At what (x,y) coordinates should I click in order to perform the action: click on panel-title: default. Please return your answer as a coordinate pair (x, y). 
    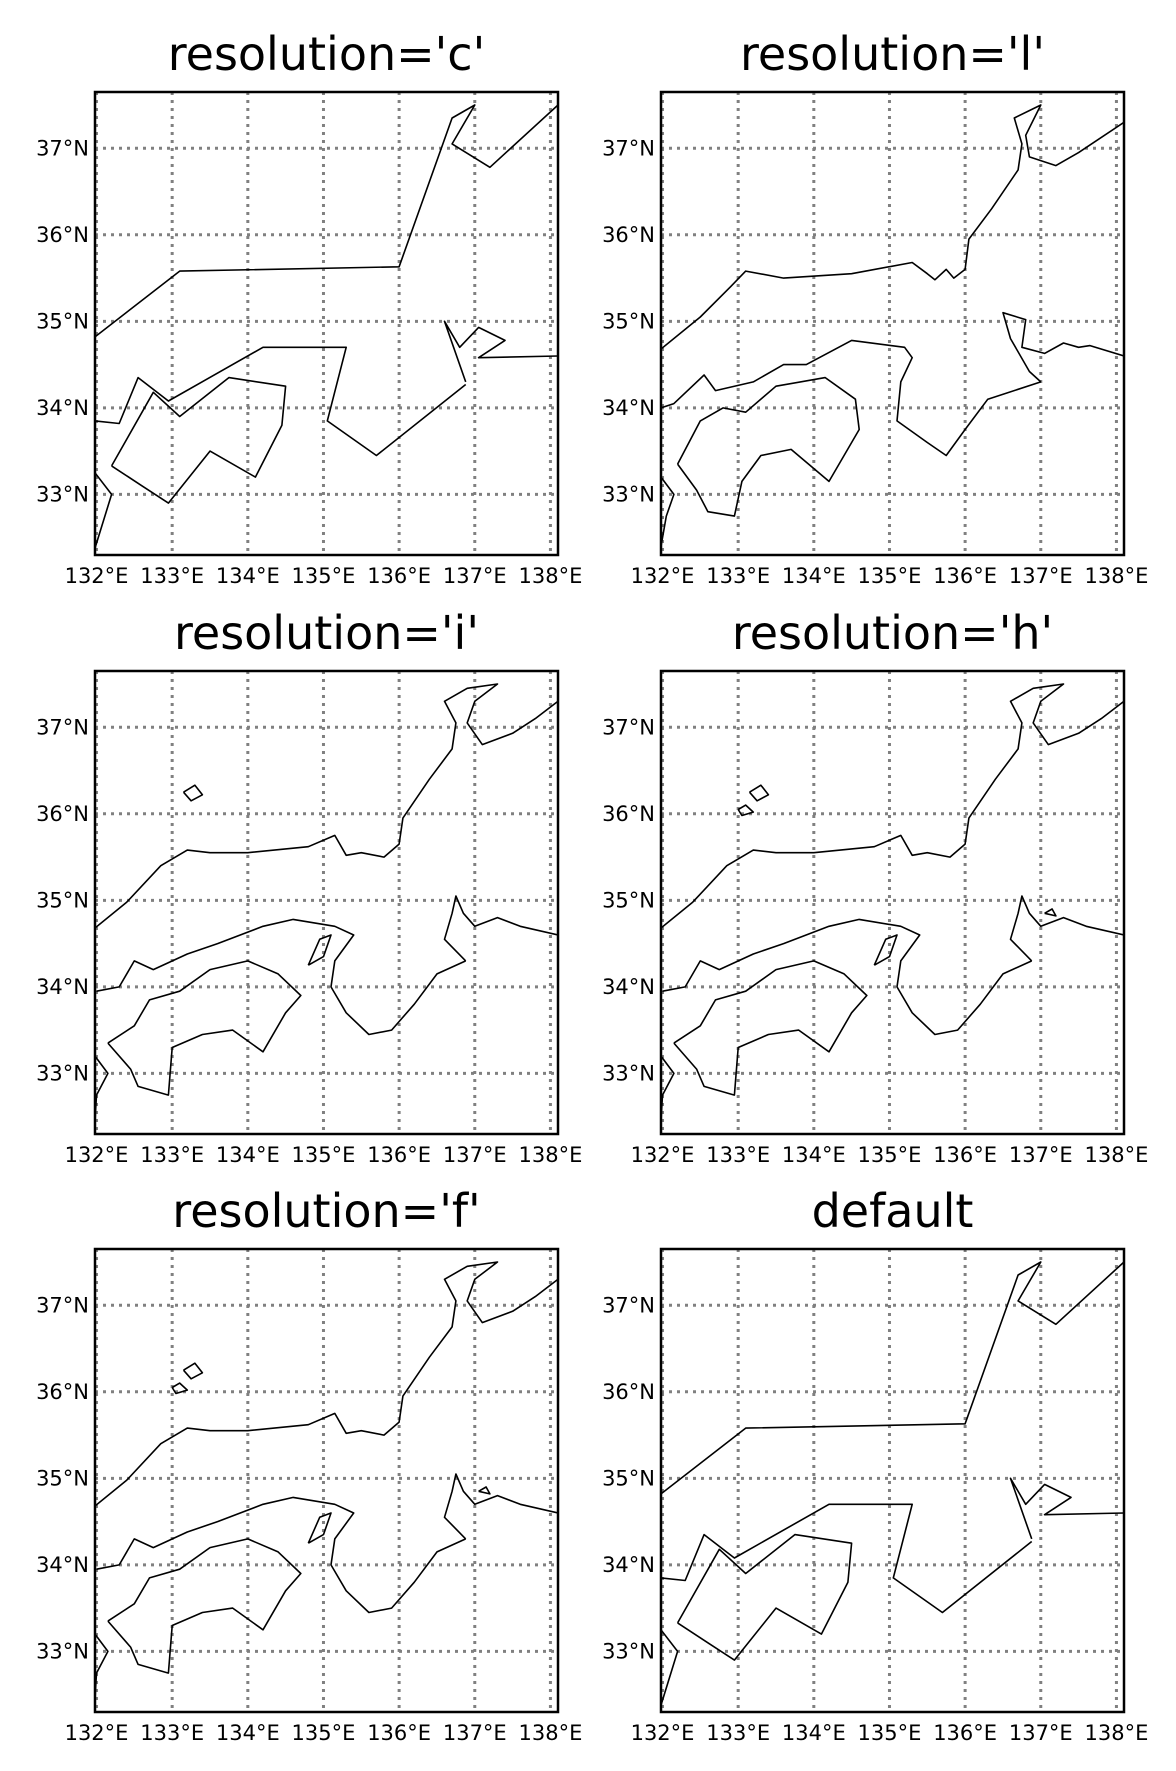
    Looking at the image, I should click on (893, 1211).